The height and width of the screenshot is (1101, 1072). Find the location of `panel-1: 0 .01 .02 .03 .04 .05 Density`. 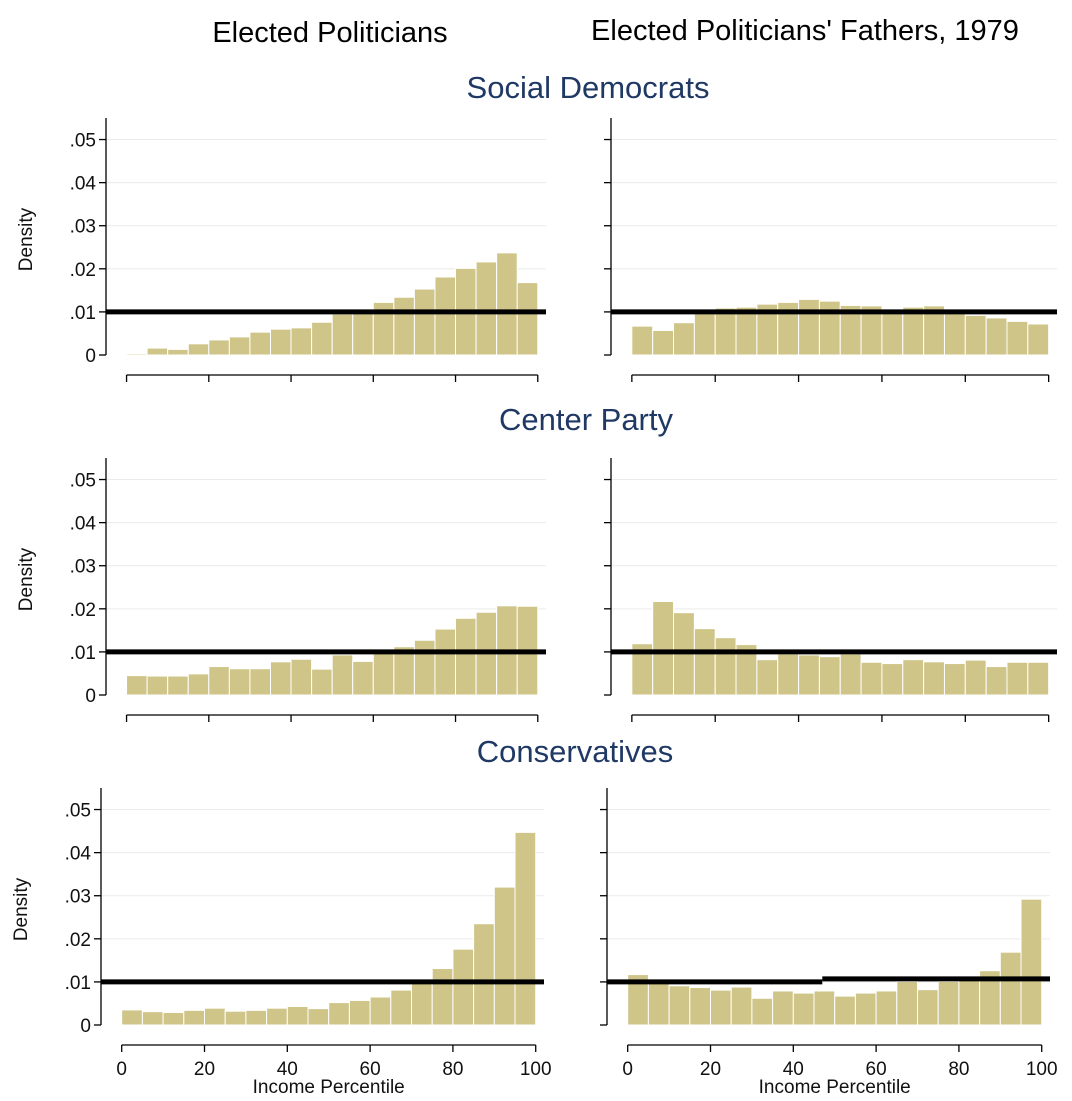

panel-1: 0 .01 .02 .03 .04 .05 Density is located at coordinates (281, 250).